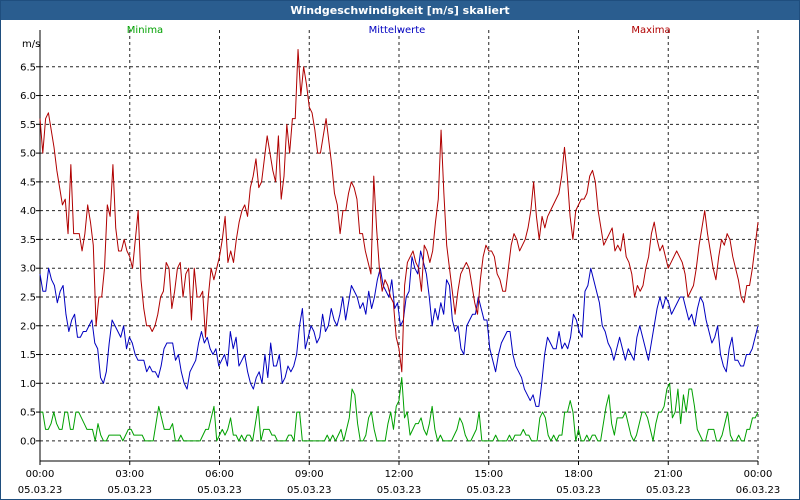  Describe the element at coordinates (28, 269) in the screenshot. I see `y-tick-label: 3.0` at that location.